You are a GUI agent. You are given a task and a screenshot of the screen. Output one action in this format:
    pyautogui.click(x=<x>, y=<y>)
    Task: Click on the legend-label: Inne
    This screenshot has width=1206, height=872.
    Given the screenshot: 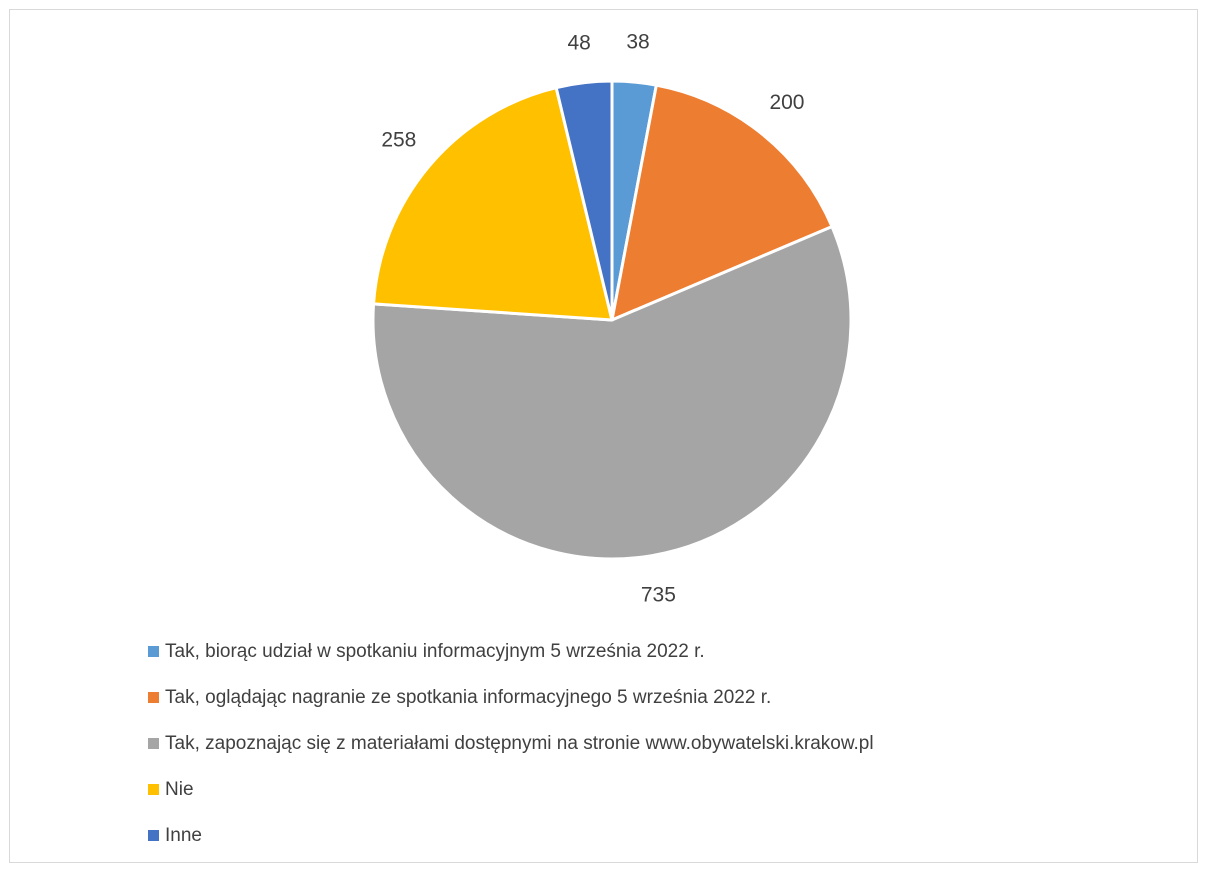 What is the action you would take?
    pyautogui.click(x=183, y=835)
    